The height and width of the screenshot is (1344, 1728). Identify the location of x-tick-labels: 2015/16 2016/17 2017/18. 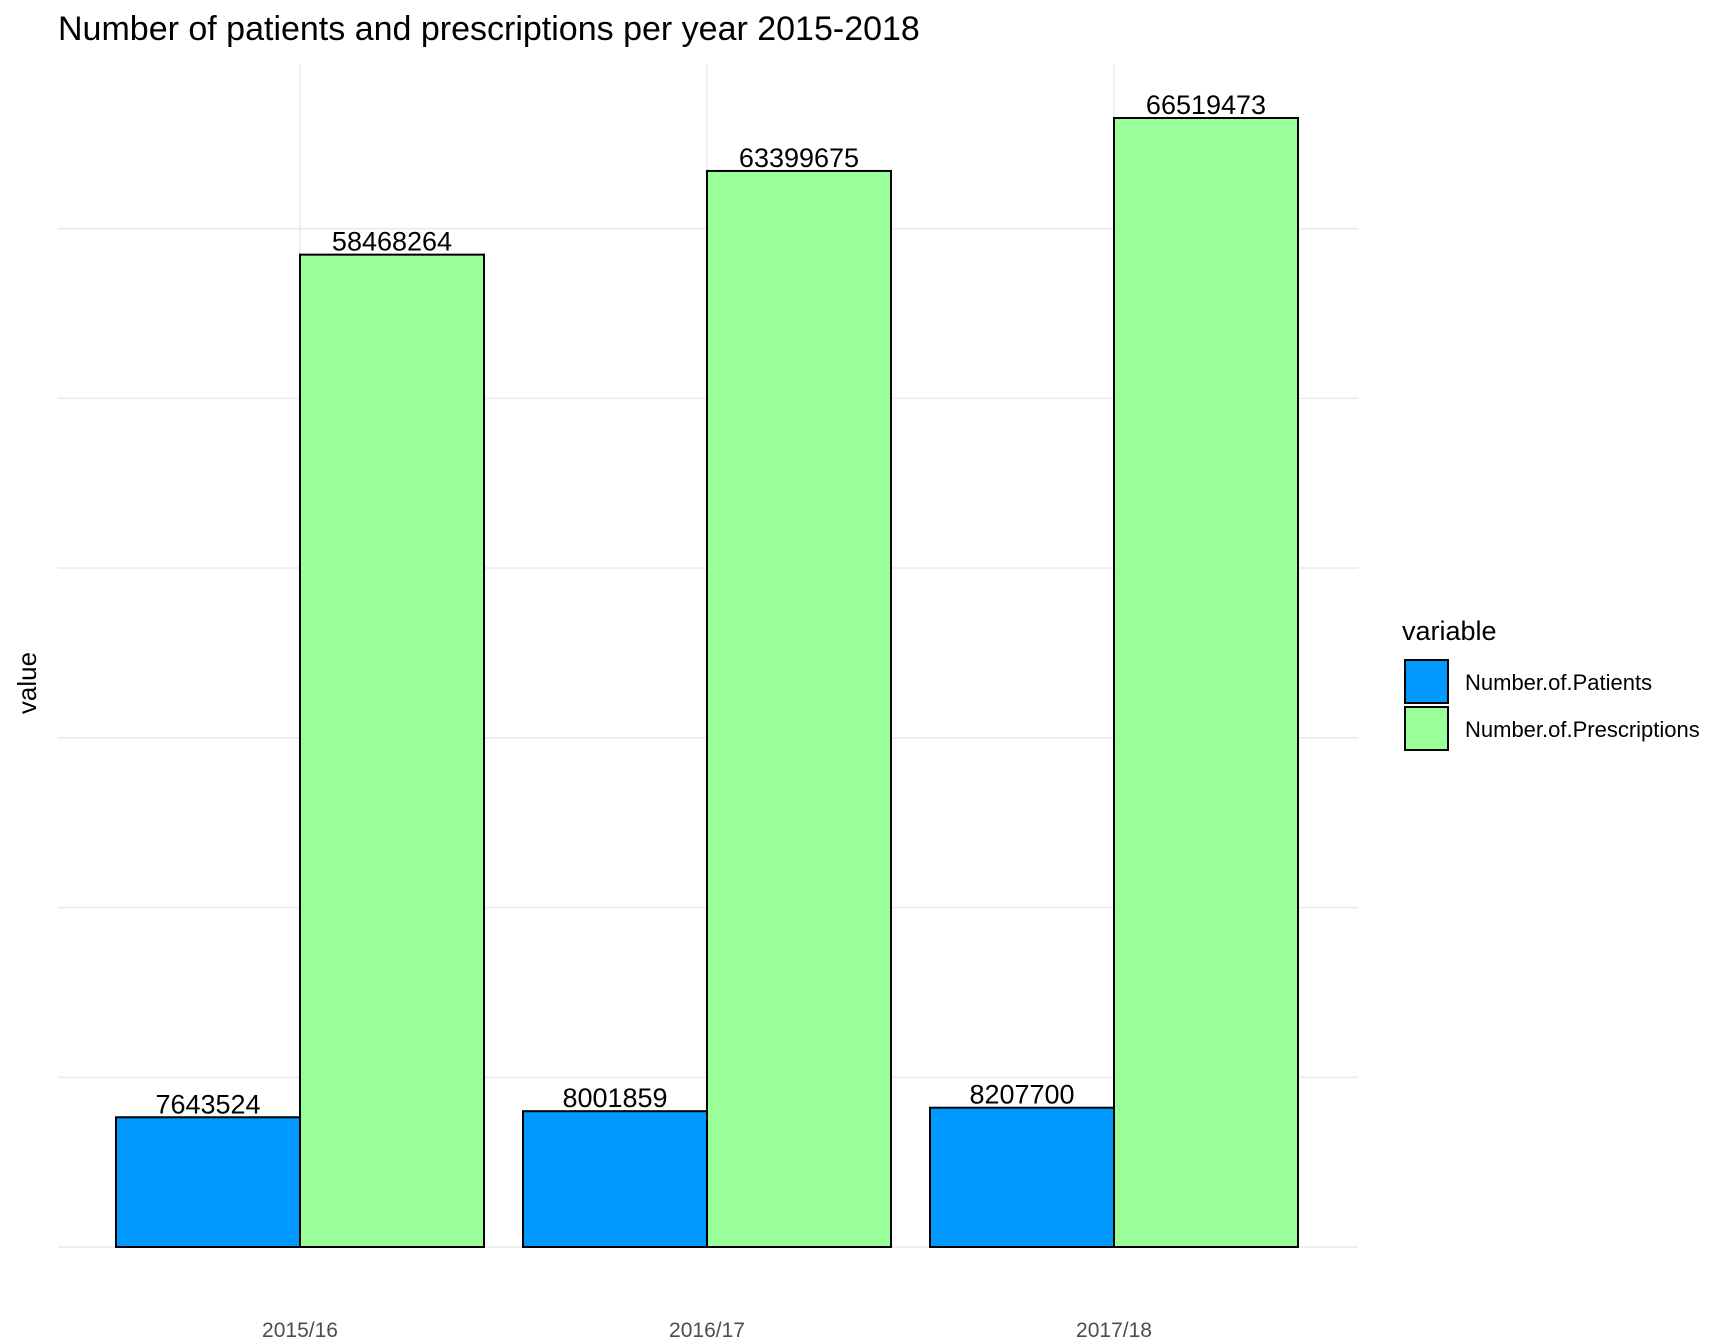
(707, 1330).